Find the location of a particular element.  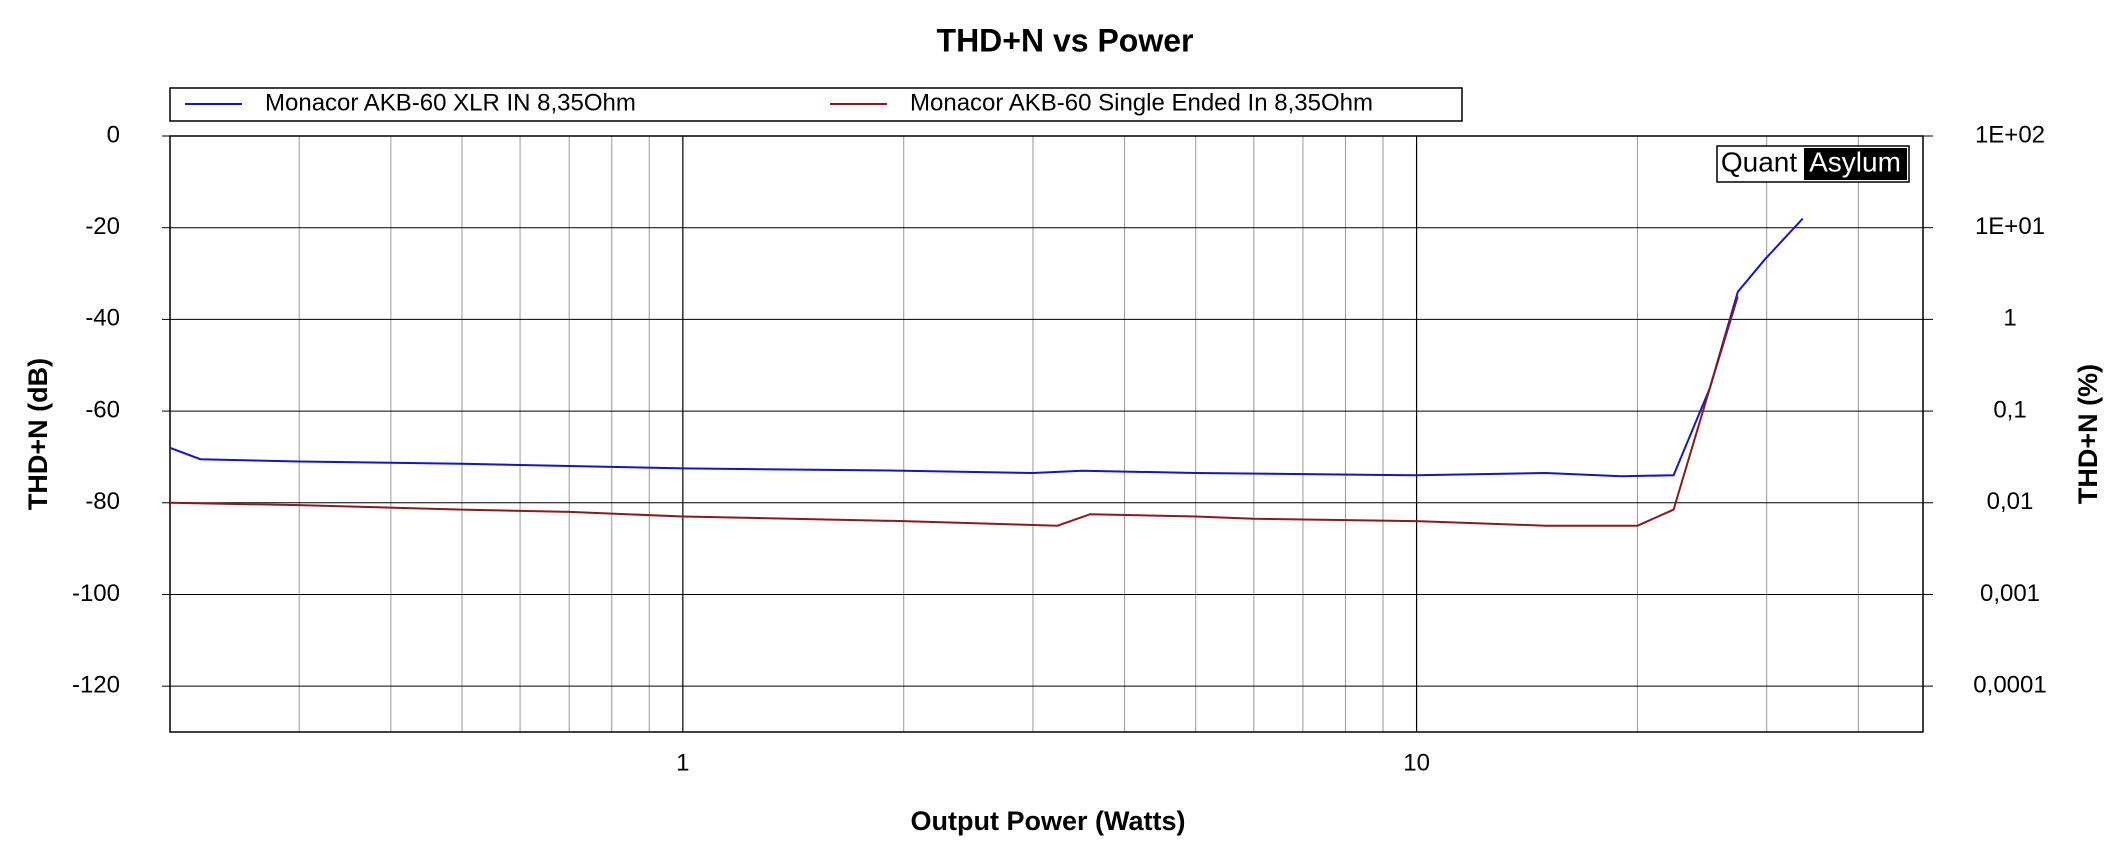

x-axis-label: Output Power (Watts) is located at coordinates (1048, 821).